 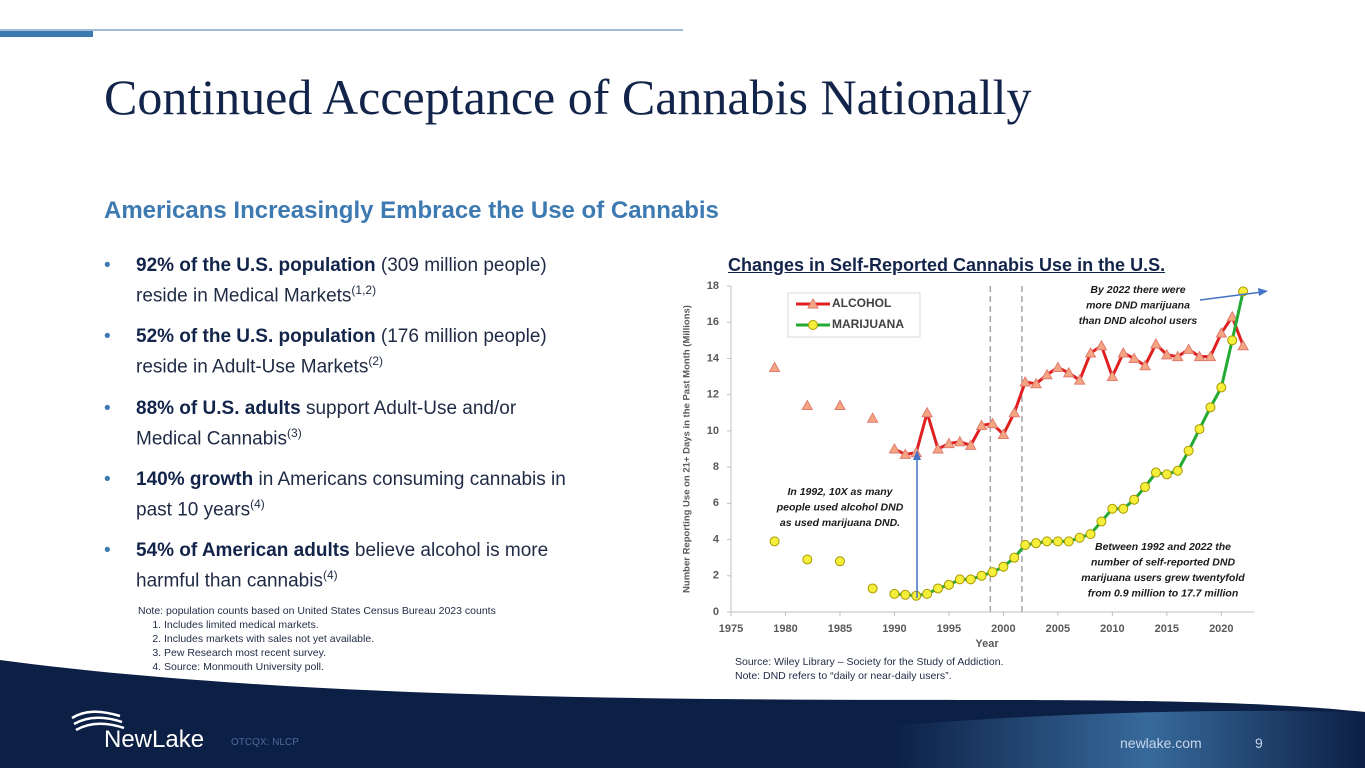 I want to click on annotation: from 0.9 million to 17.7 million, so click(x=1163, y=593).